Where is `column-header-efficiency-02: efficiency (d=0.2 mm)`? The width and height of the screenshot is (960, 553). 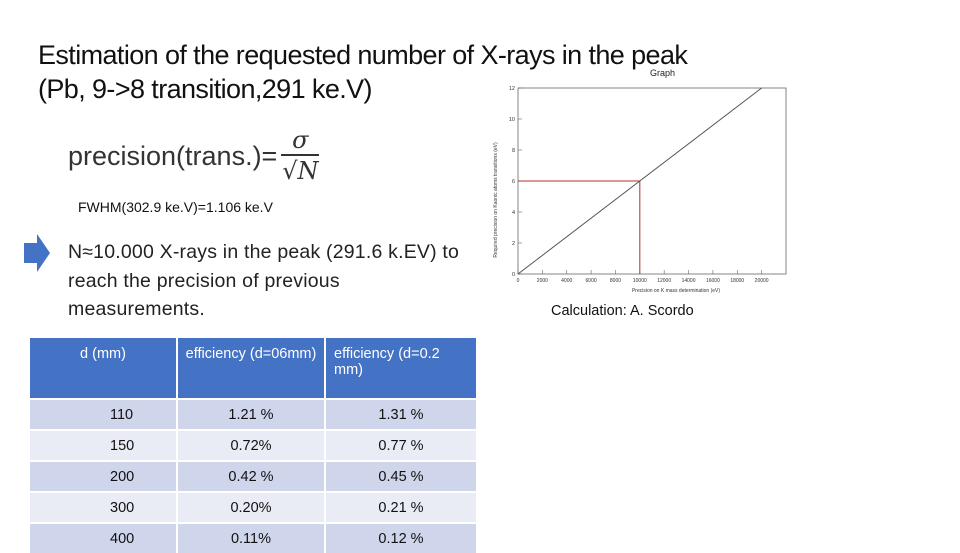 column-header-efficiency-02: efficiency (d=0.2 mm) is located at coordinates (401, 368).